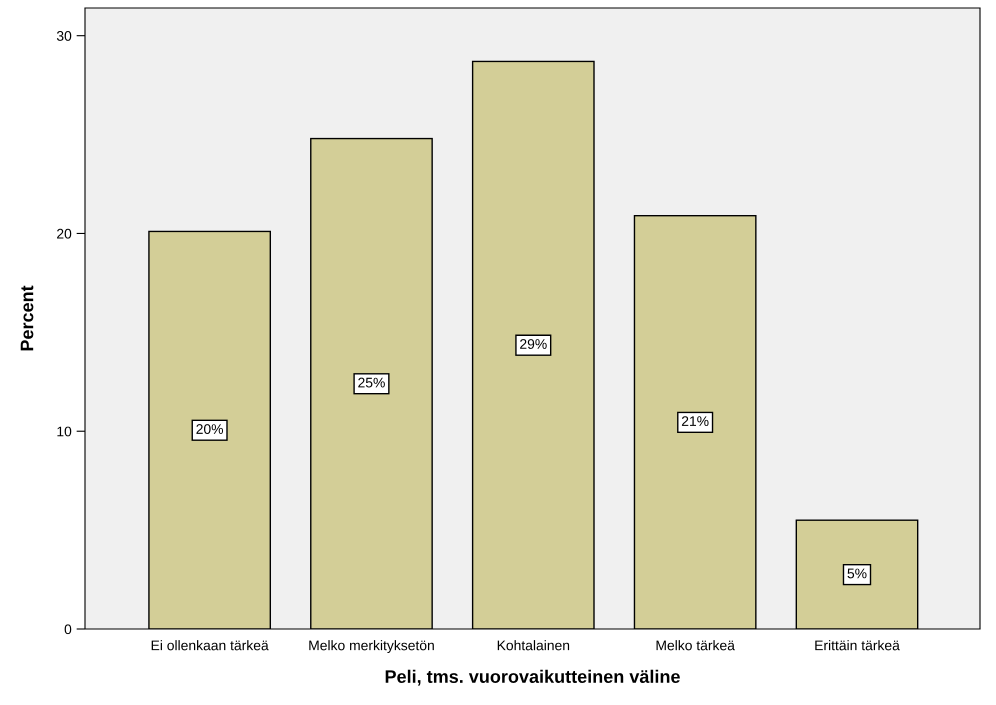  I want to click on data-label: 21%, so click(695, 421).